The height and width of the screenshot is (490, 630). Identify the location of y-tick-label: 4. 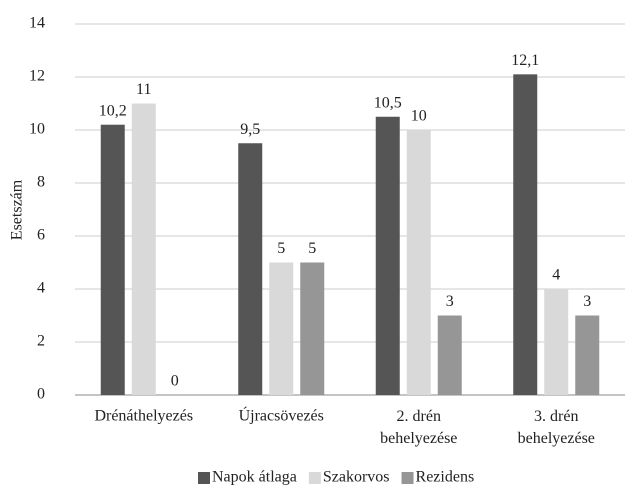
(41, 288).